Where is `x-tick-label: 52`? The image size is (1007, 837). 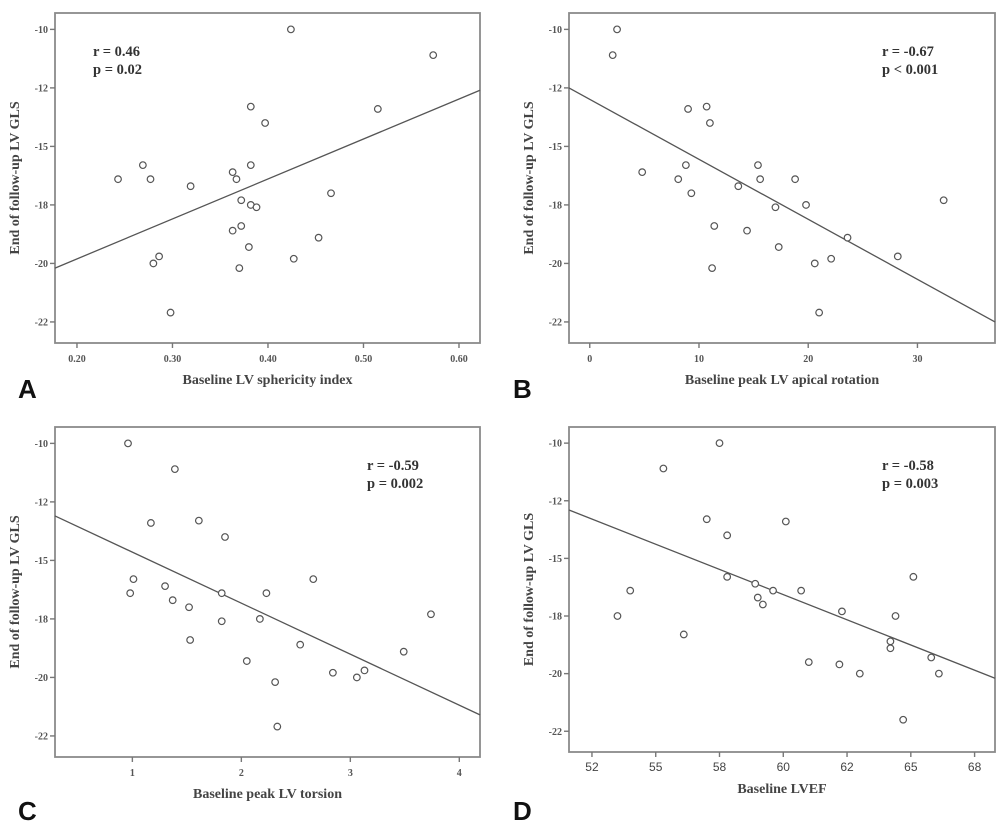 x-tick-label: 52 is located at coordinates (592, 767).